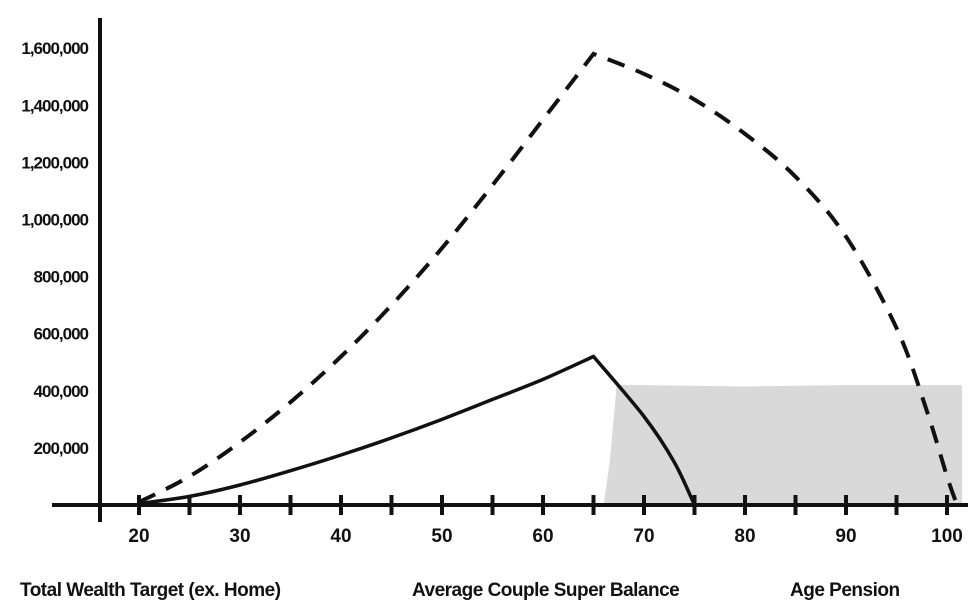  I want to click on series-line-super-balance, so click(417, 430).